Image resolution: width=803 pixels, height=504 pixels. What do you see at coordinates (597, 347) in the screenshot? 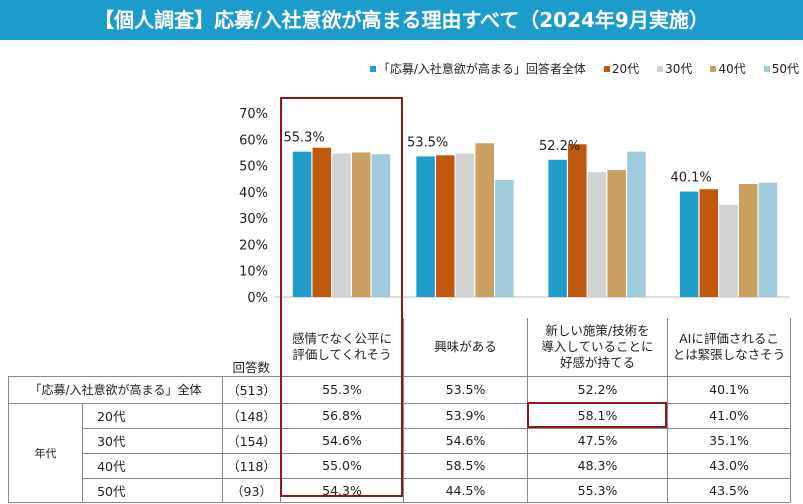
I see `column-header: 新しい施策/技術を 導入していることに 好感が持てる` at bounding box center [597, 347].